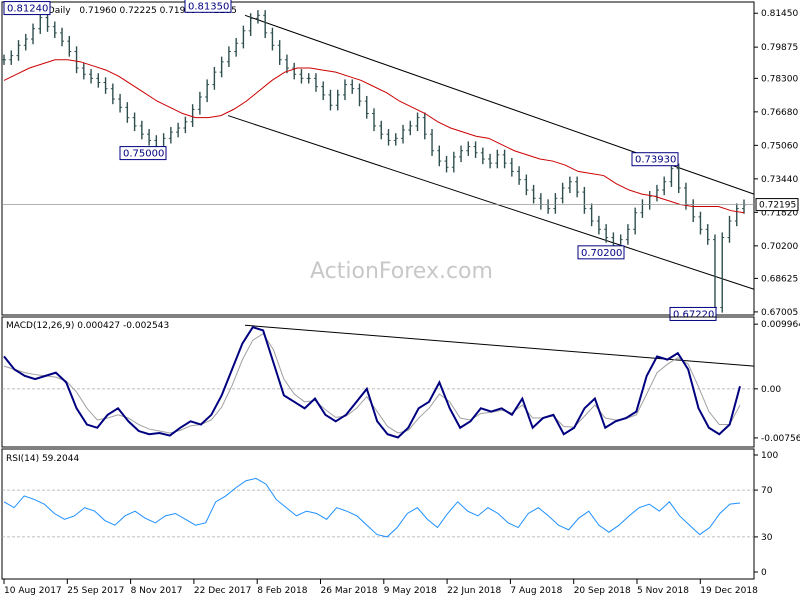  What do you see at coordinates (223, 591) in the screenshot?
I see `x-tick-label: 22 Dec 2017` at bounding box center [223, 591].